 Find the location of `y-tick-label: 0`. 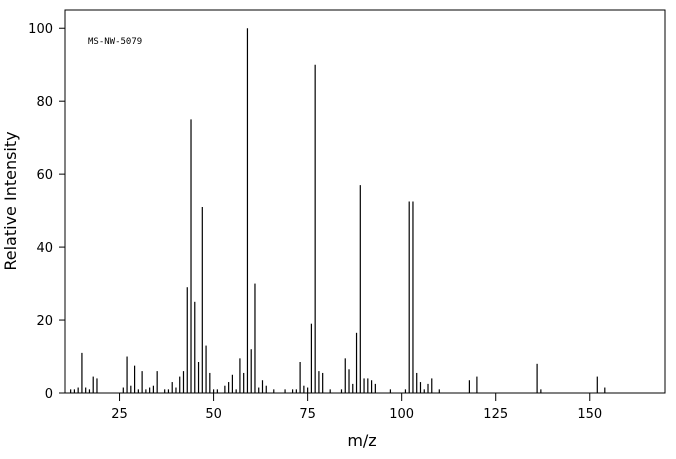

y-tick-label: 0 is located at coordinates (49, 394).